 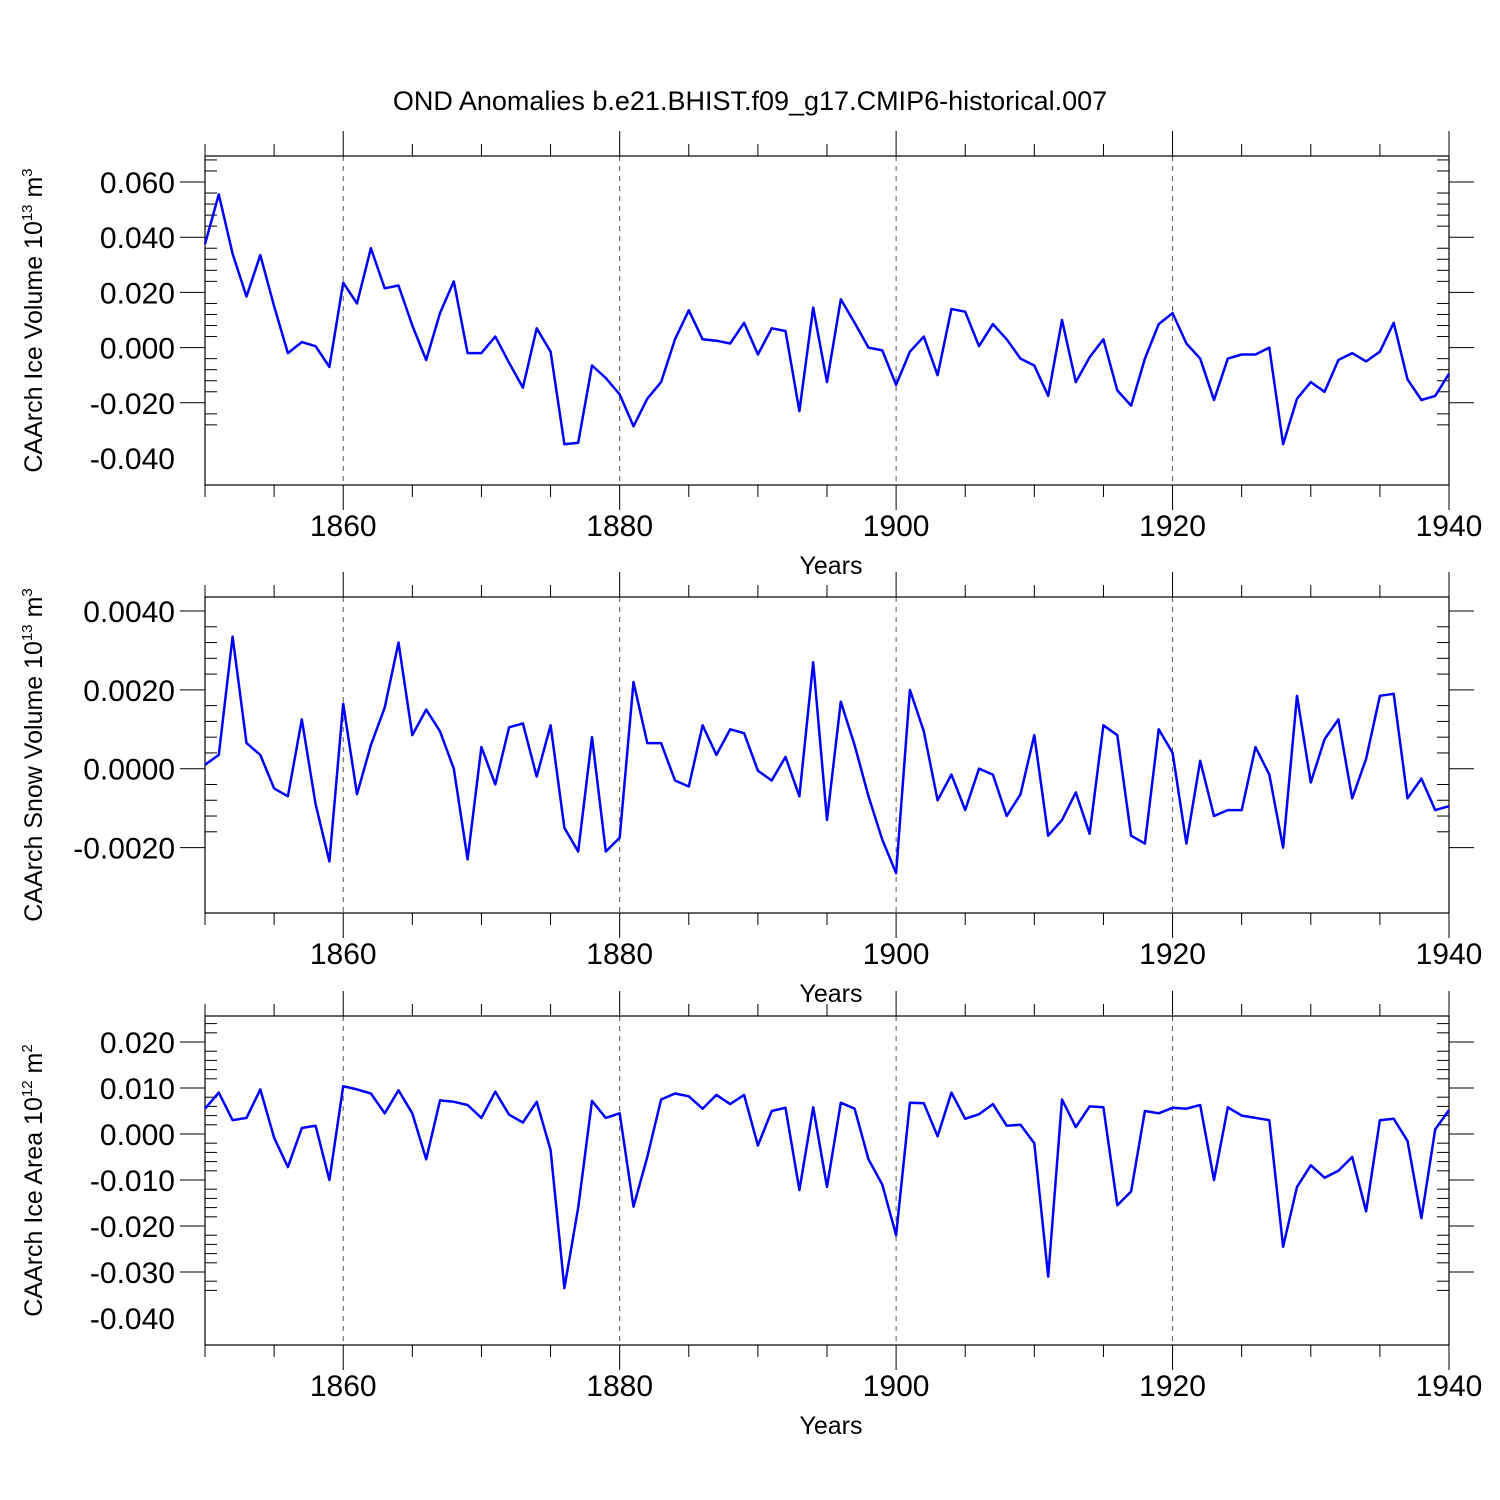 I want to click on y-tick-label: -0.030, so click(x=132, y=1273).